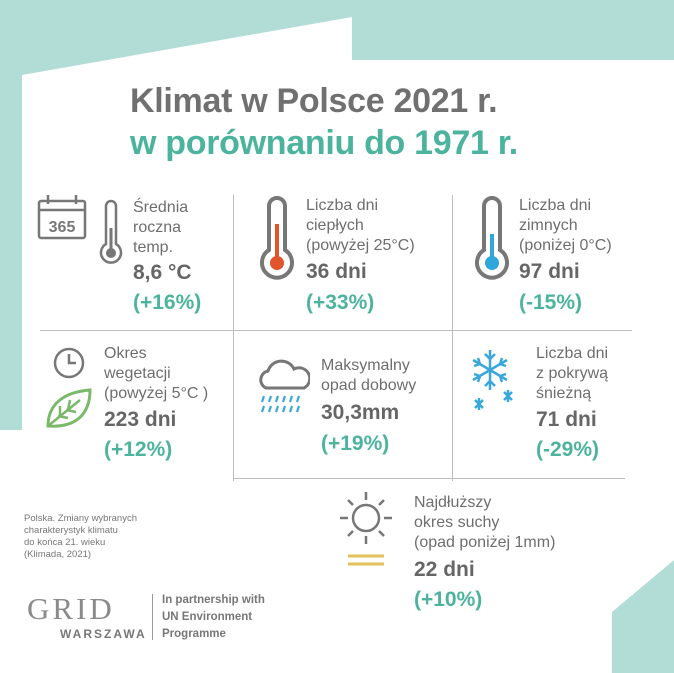 The image size is (674, 673). Describe the element at coordinates (69, 387) in the screenshot. I see `clock-leaf-icon` at that location.